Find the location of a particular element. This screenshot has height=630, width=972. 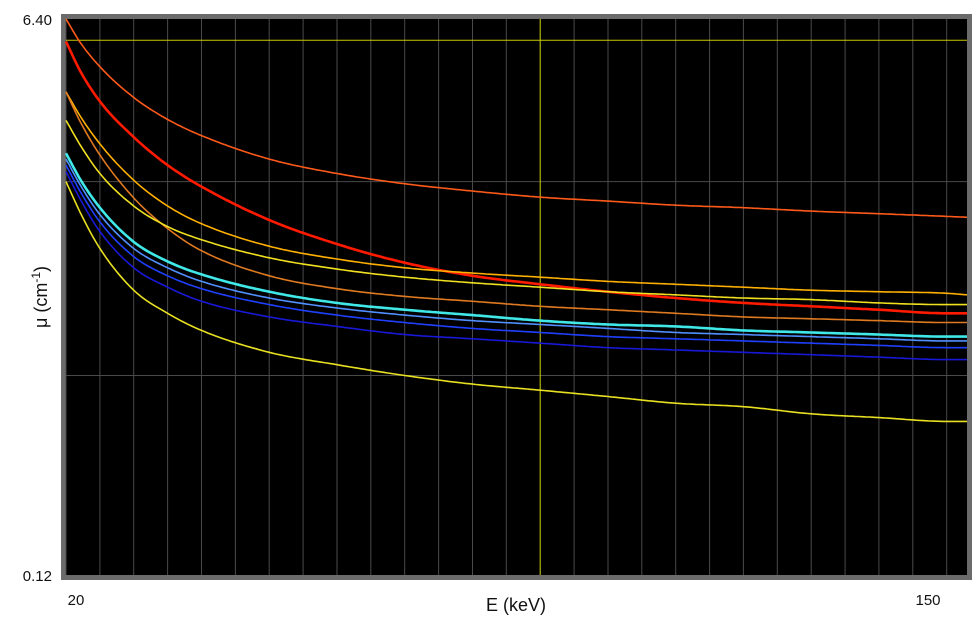

y-tick-label-min: 0.12 is located at coordinates (37, 576).